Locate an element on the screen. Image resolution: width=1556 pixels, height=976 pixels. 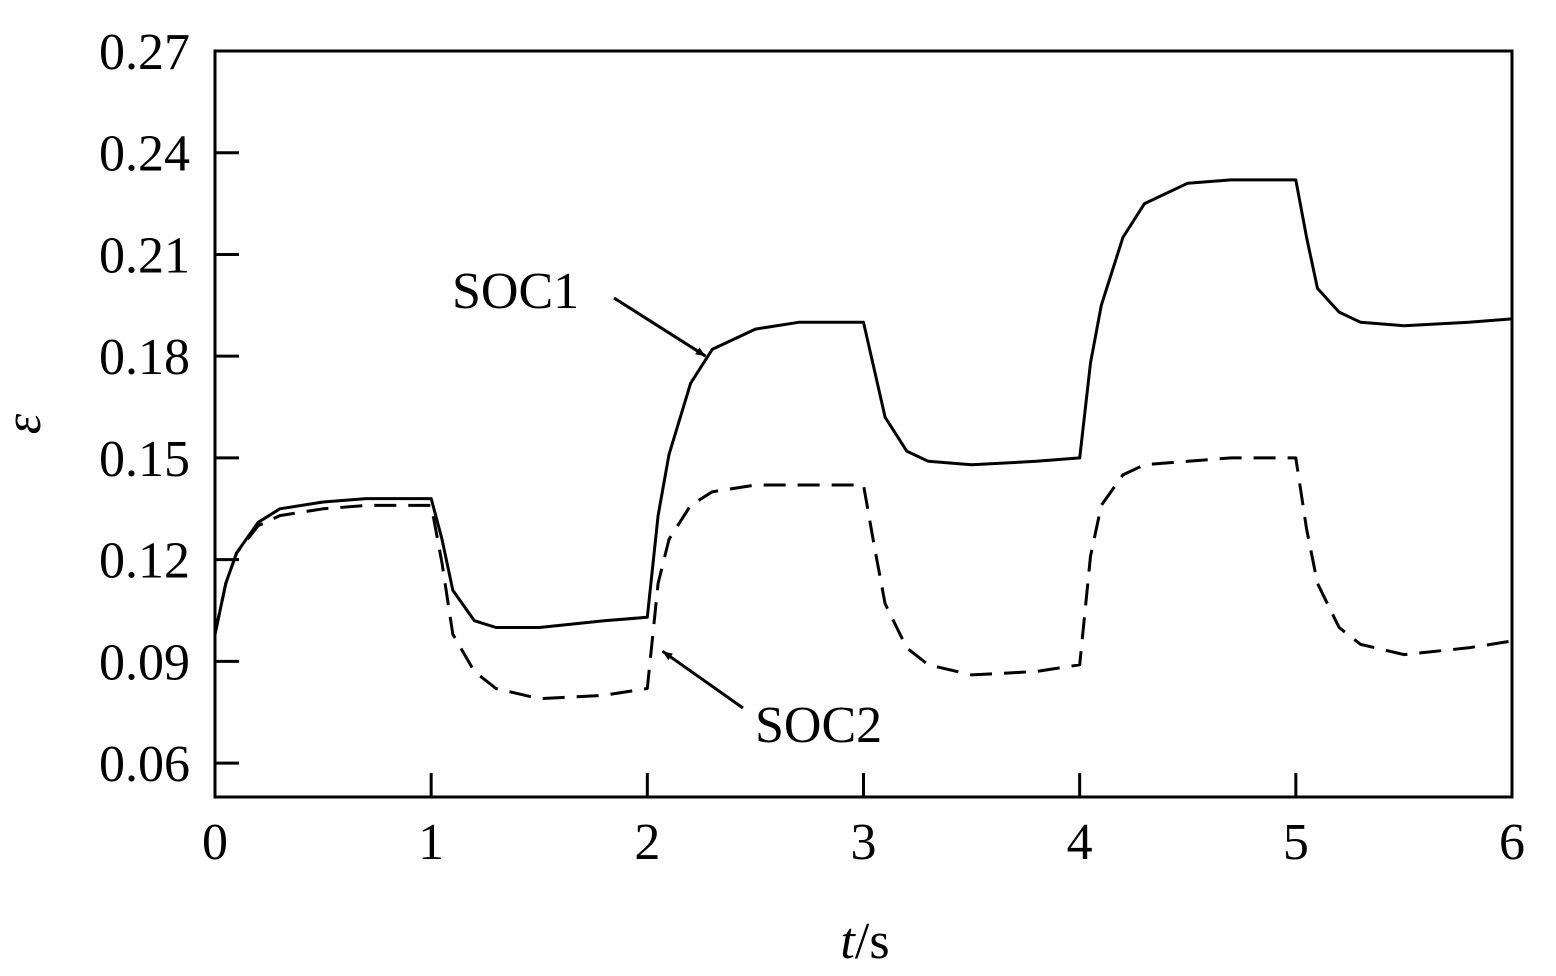
y-tick-label: 0.24 is located at coordinates (144, 154).